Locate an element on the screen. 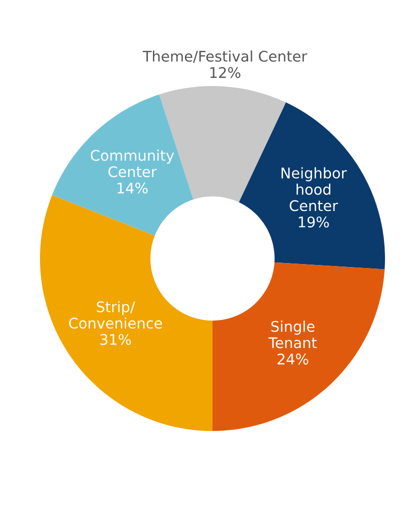  data-label: 12% is located at coordinates (225, 72).